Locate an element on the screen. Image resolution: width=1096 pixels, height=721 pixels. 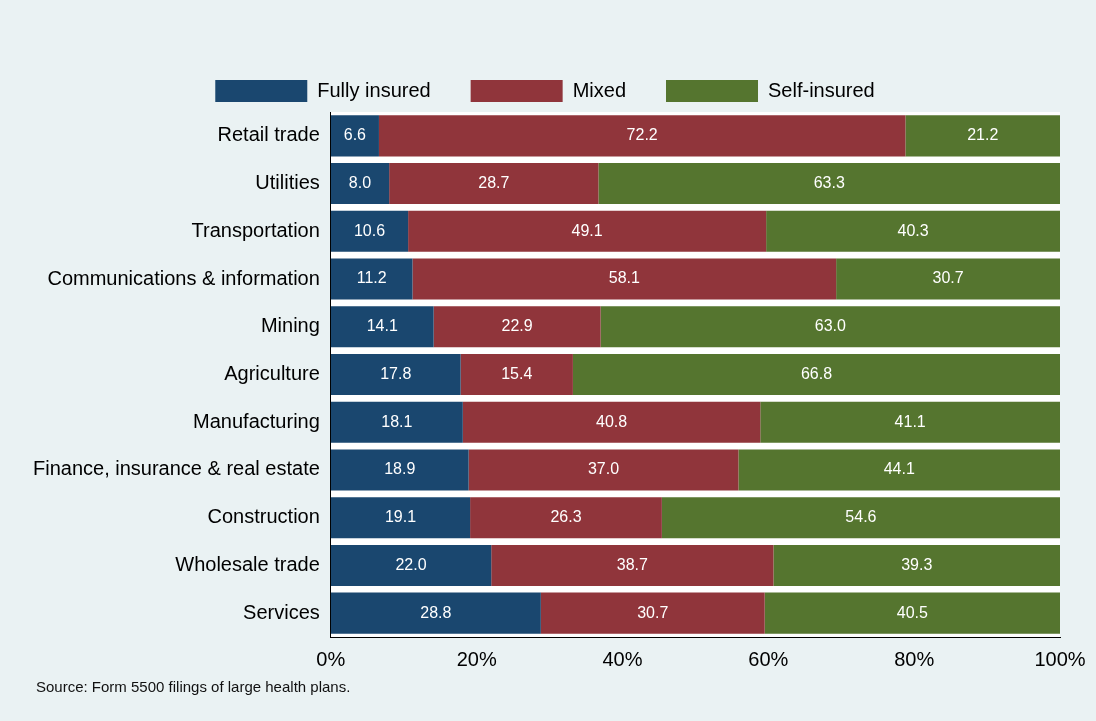
data-label: 66.8 is located at coordinates (816, 373).